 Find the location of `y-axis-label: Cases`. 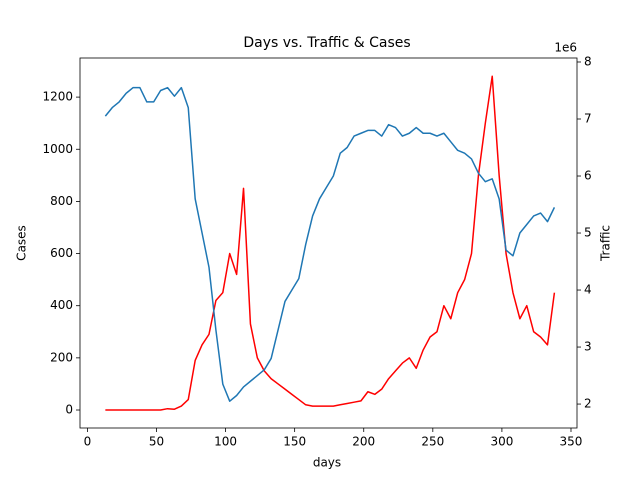

y-axis-label: Cases is located at coordinates (22, 243).